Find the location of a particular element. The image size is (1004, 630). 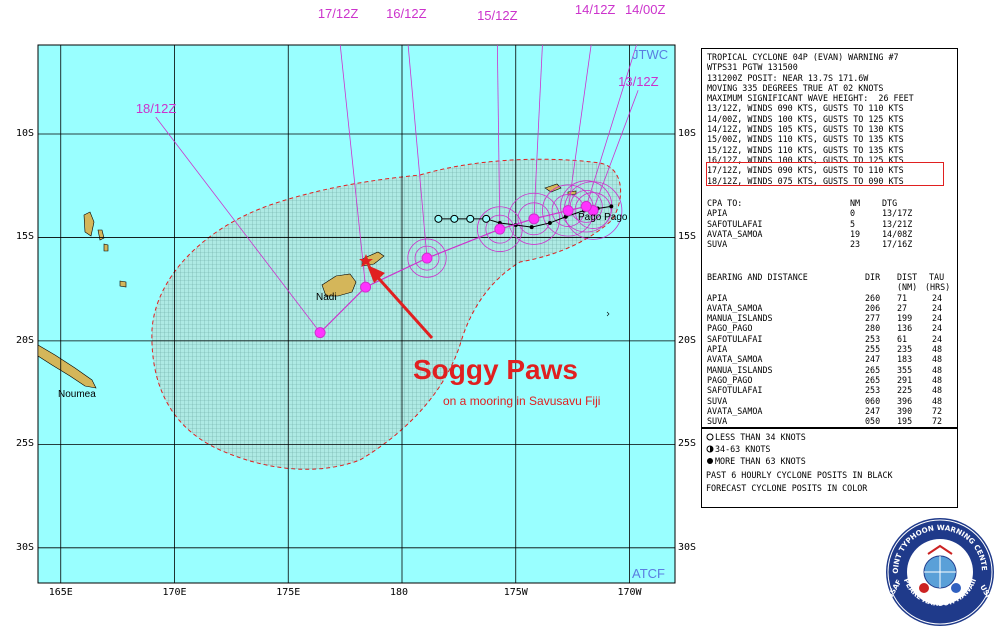

bd-cell-place: PAGO_PAGO is located at coordinates (730, 379).